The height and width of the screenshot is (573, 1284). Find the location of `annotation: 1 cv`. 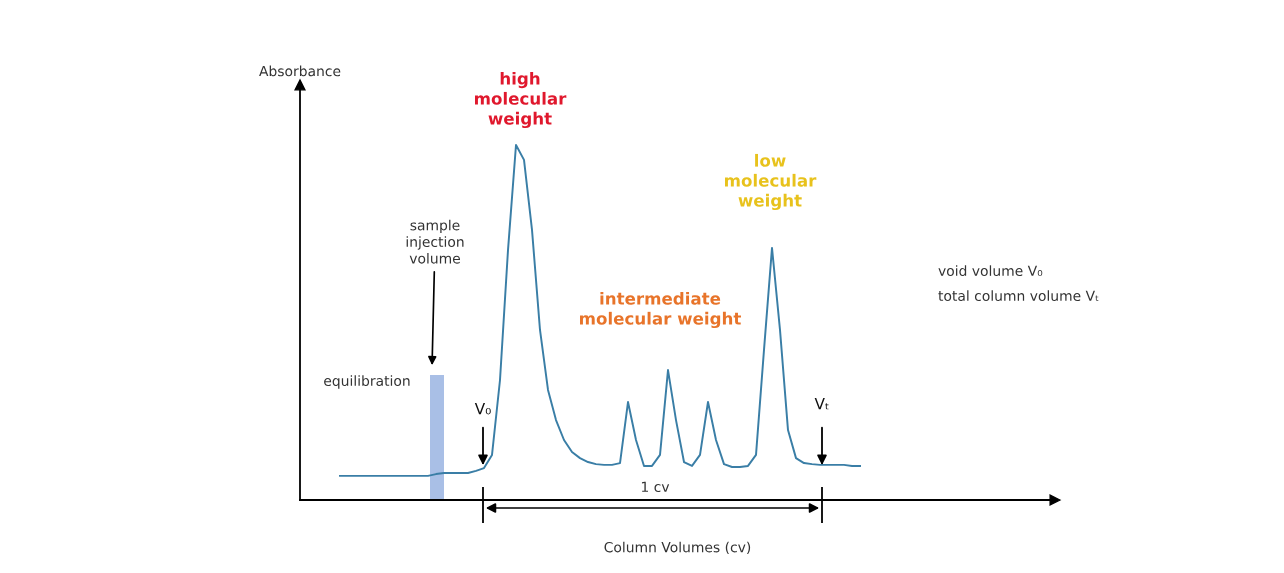

annotation: 1 cv is located at coordinates (655, 487).